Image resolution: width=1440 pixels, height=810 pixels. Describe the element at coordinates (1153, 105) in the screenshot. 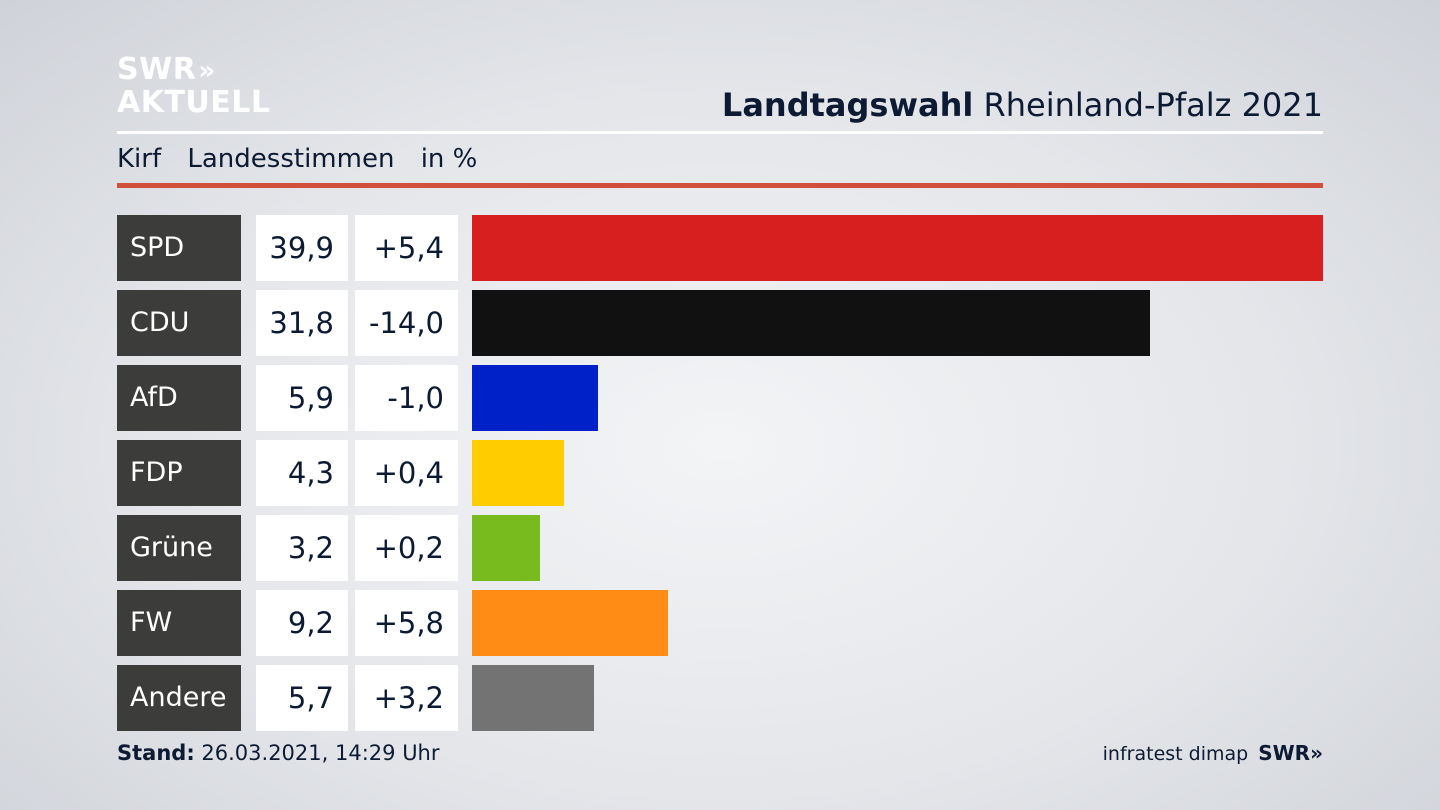

I see `title-rest: Rheinland-Pfalz 2021` at that location.